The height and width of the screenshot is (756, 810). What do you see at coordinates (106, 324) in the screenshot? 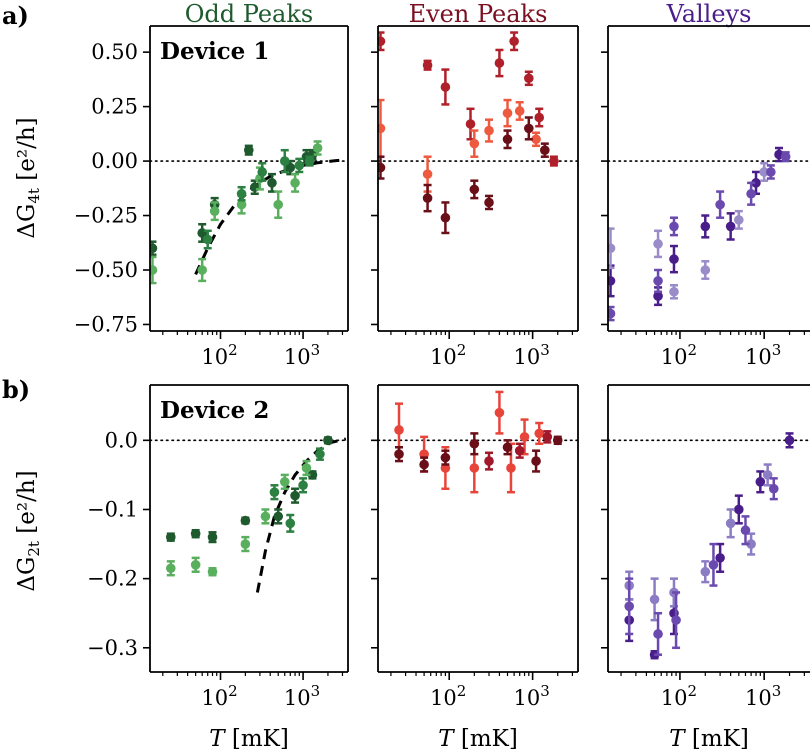
I see `y-tick-label: −0.75` at bounding box center [106, 324].